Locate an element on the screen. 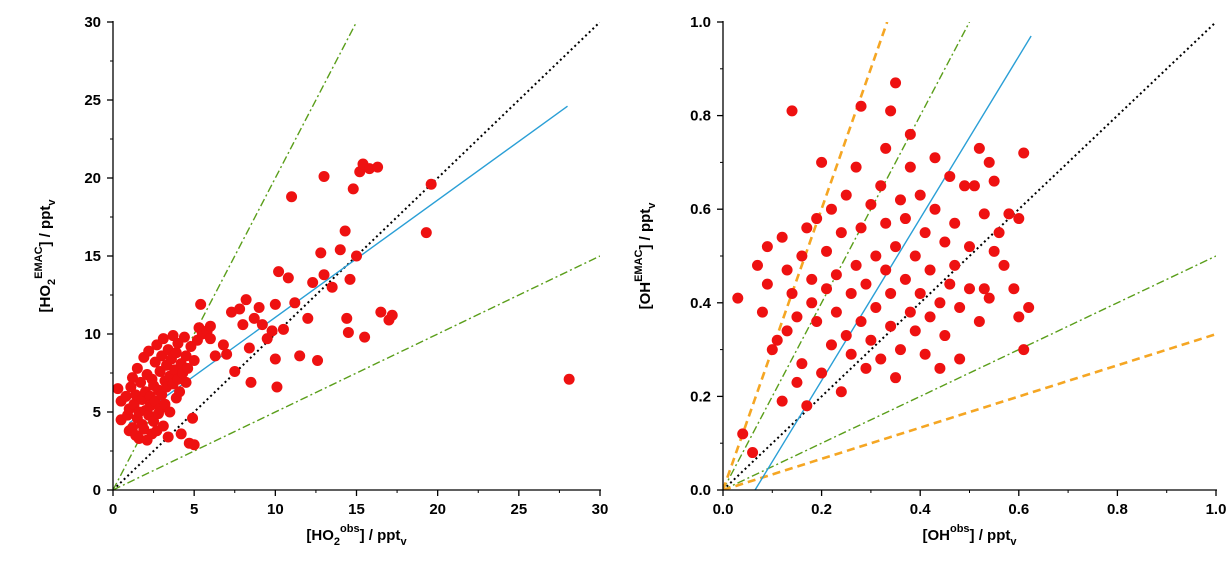  x-tick-label: 1.0 is located at coordinates (1216, 509).